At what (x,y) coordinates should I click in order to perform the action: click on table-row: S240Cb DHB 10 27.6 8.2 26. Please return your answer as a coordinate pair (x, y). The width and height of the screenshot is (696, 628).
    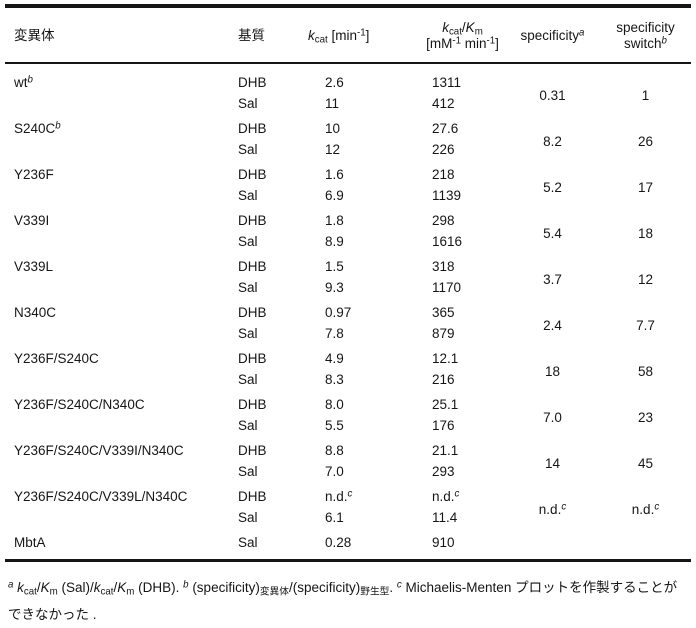
    Looking at the image, I should click on (348, 134).